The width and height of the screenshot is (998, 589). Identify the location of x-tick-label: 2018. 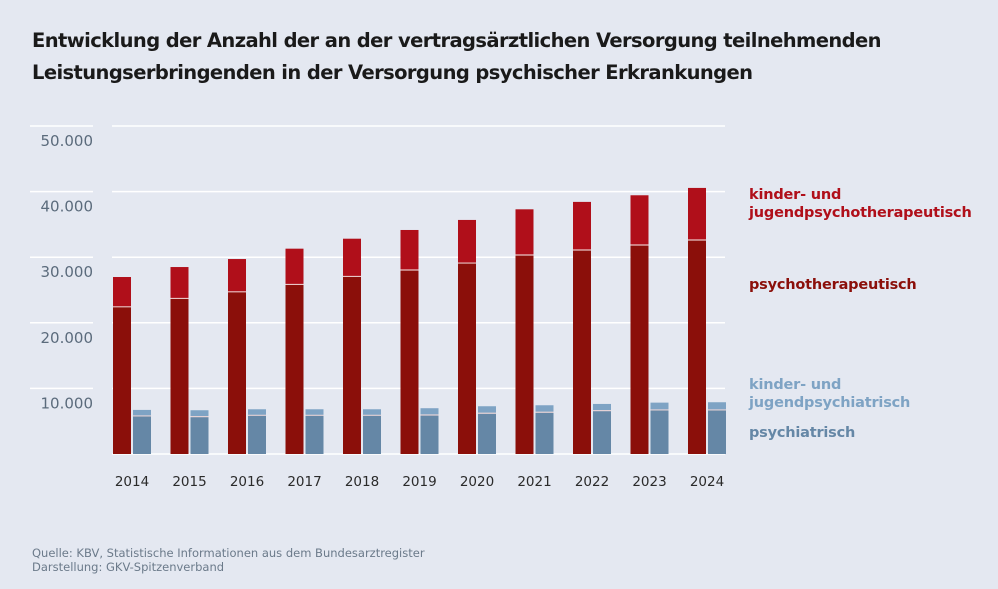
(362, 482).